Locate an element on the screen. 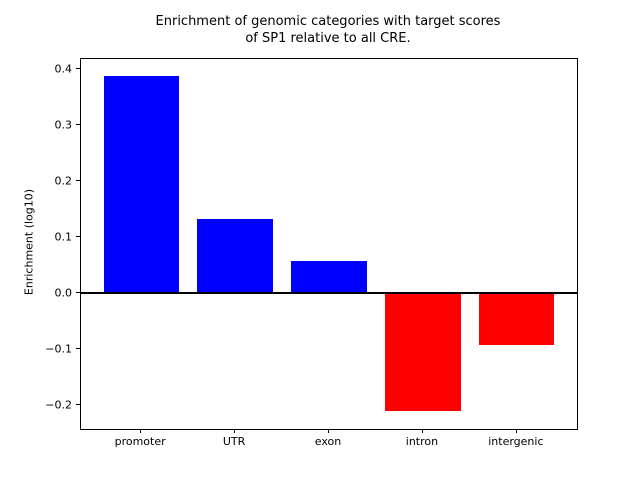  bar-exon is located at coordinates (329, 277).